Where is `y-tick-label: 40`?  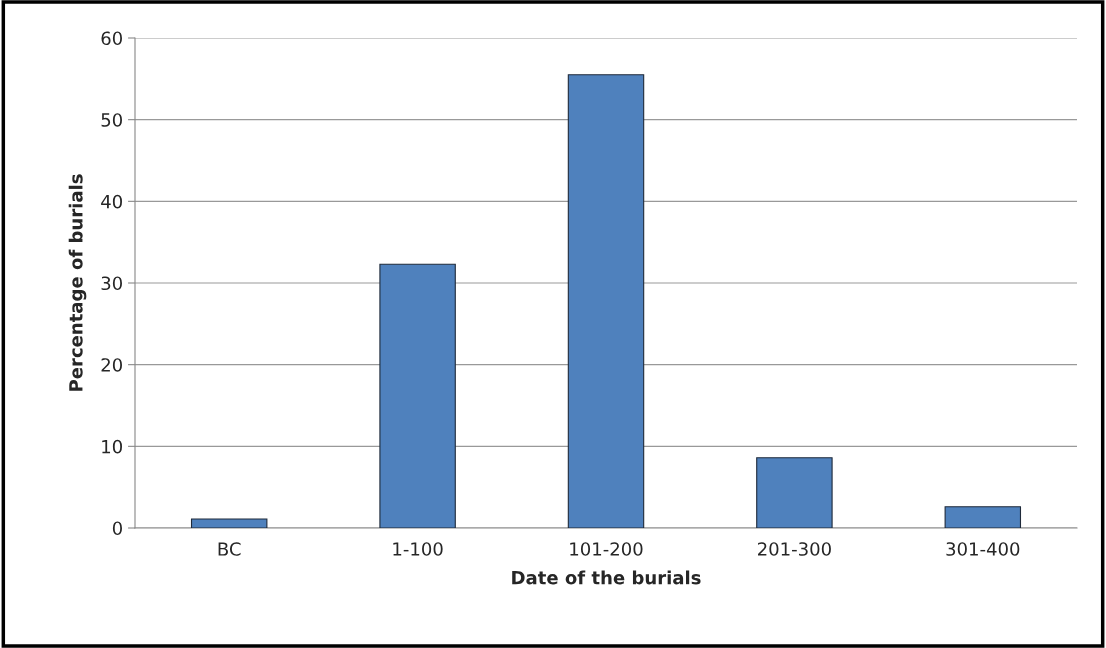 y-tick-label: 40 is located at coordinates (111, 201).